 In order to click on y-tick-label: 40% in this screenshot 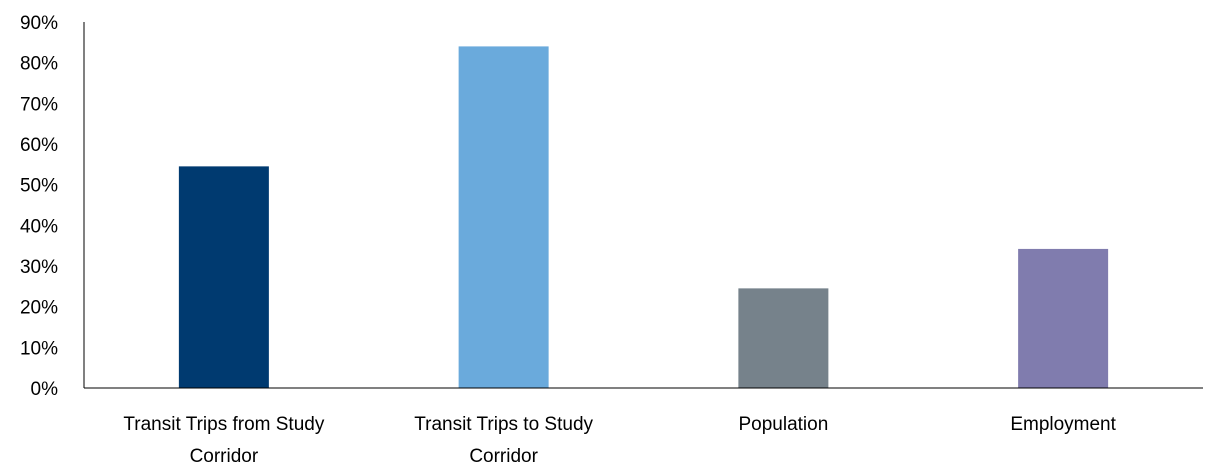, I will do `click(39, 226)`.